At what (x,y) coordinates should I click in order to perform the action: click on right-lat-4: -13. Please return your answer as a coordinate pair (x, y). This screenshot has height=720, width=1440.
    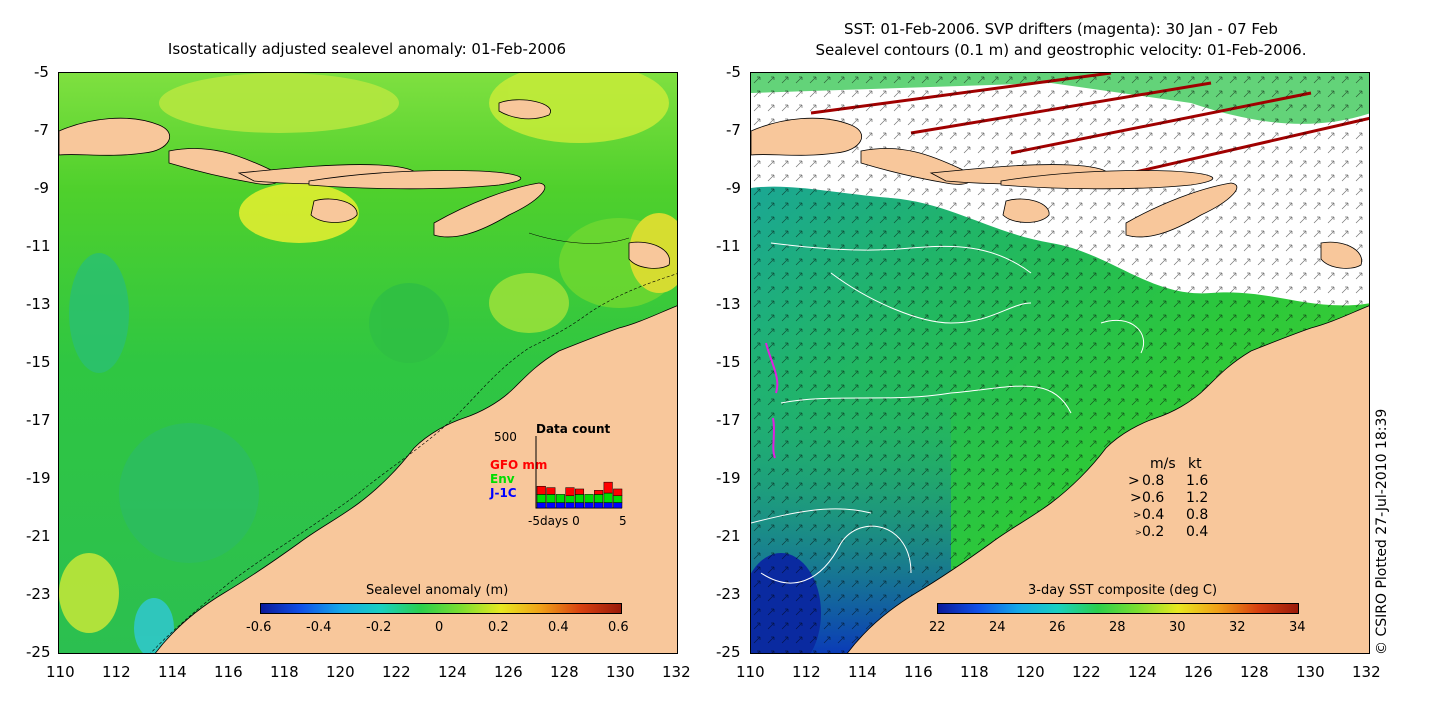
    Looking at the image, I should click on (728, 304).